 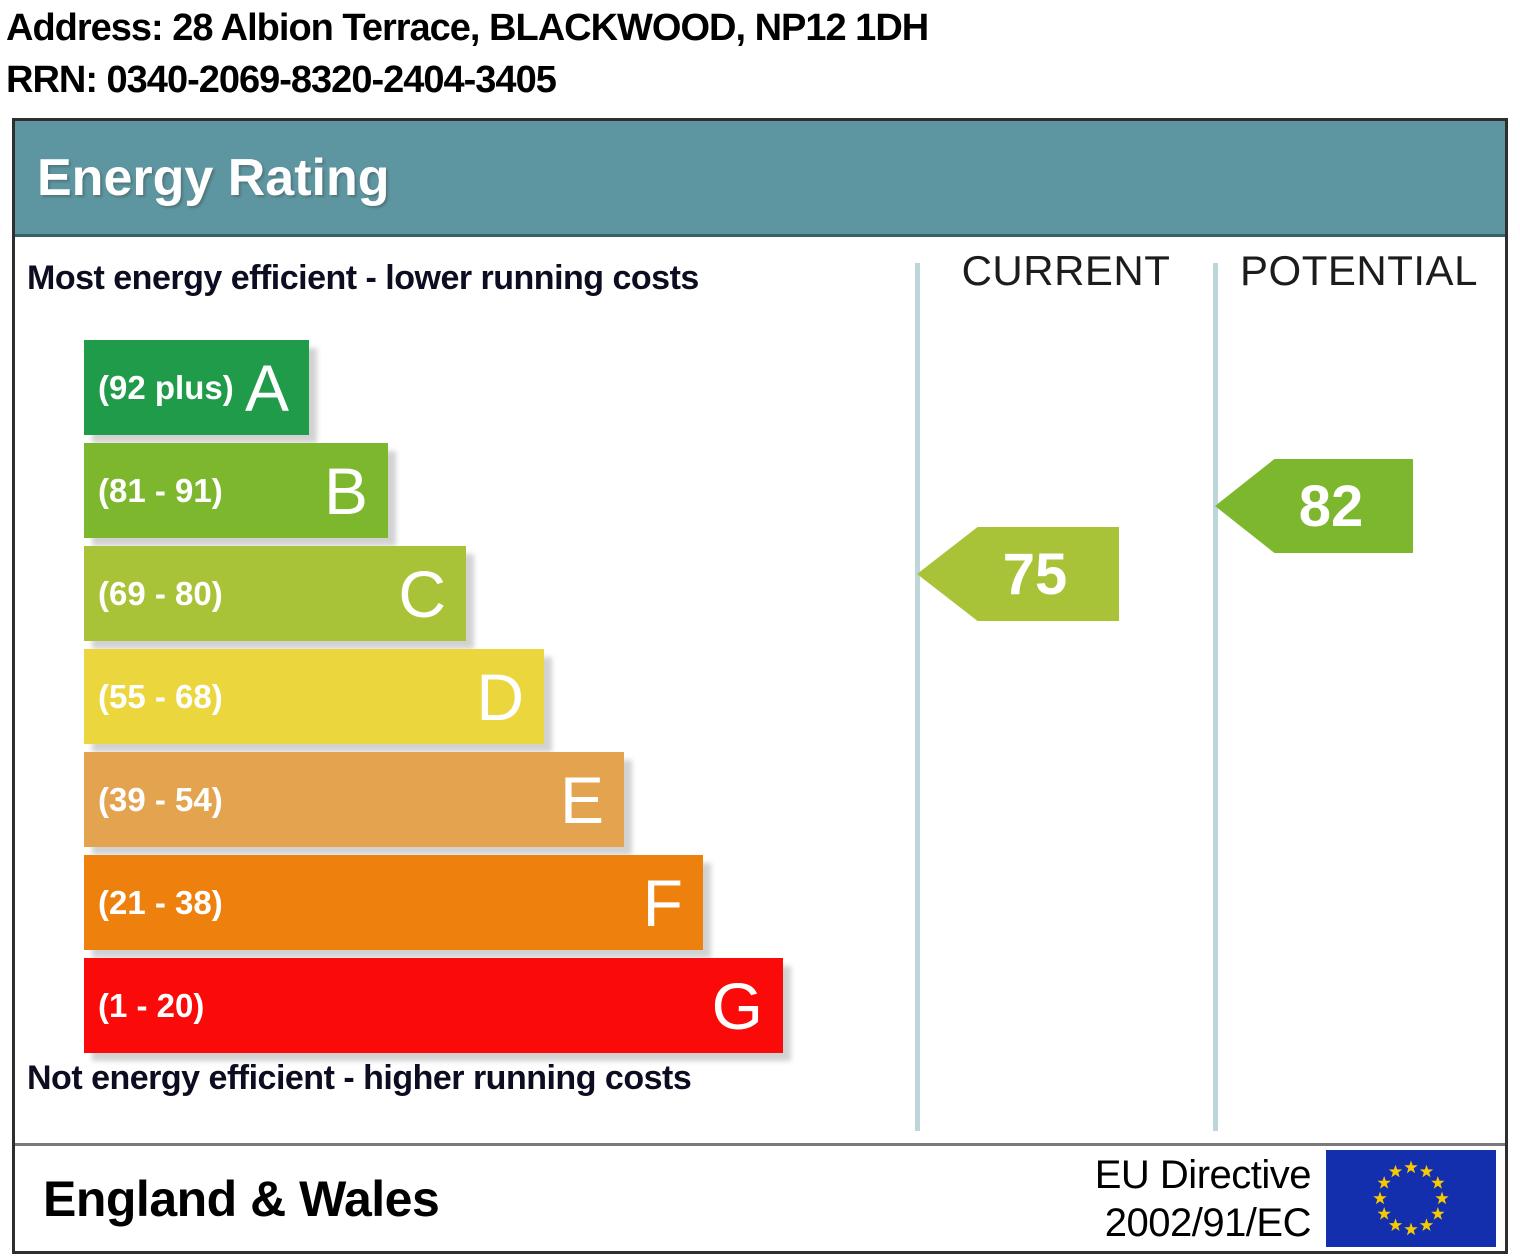 I want to click on band-f: (21 - 38) F, so click(x=393, y=902).